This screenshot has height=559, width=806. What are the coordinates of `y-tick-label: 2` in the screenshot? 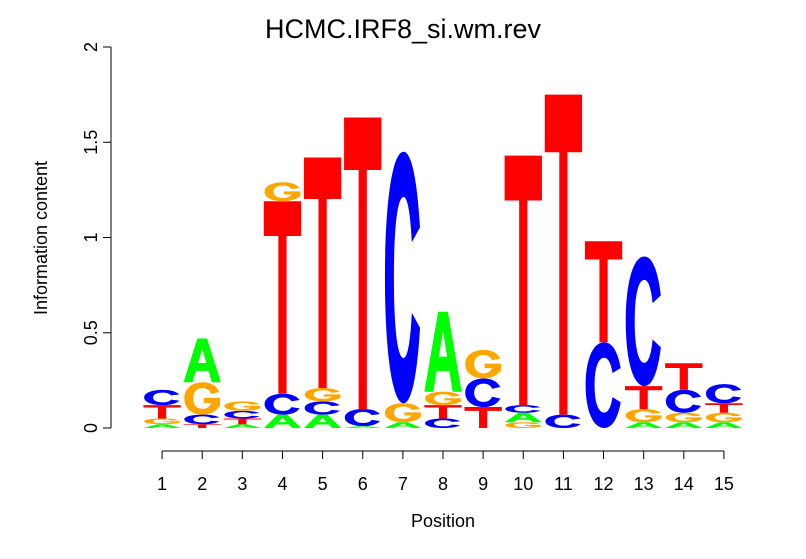 It's located at (91, 47).